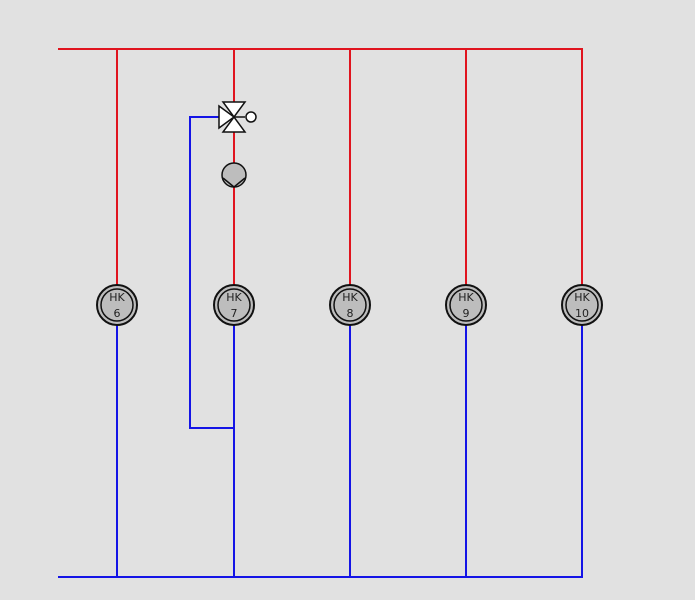 This screenshot has width=695, height=600. I want to click on heating-circuit-6: HK 6, so click(117, 313).